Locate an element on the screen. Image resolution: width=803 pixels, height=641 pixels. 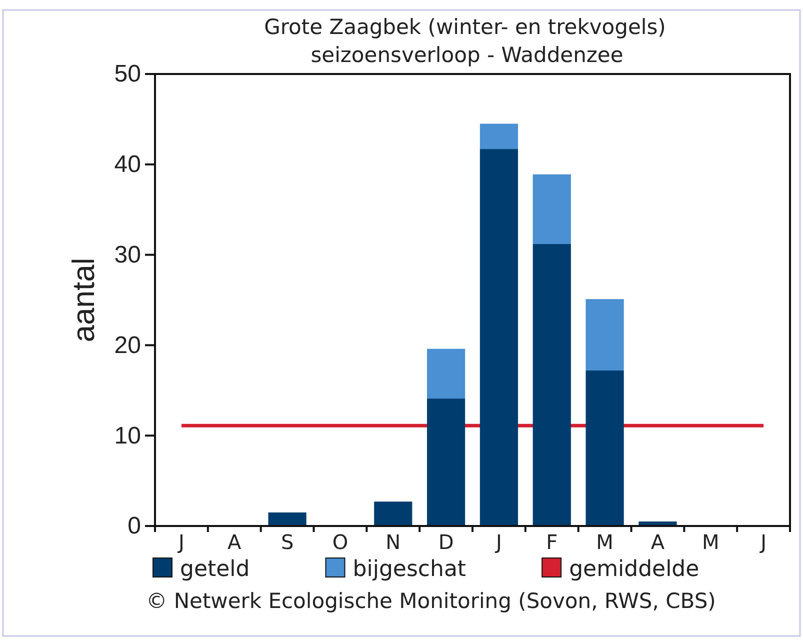
x-tick-label: D is located at coordinates (446, 542).